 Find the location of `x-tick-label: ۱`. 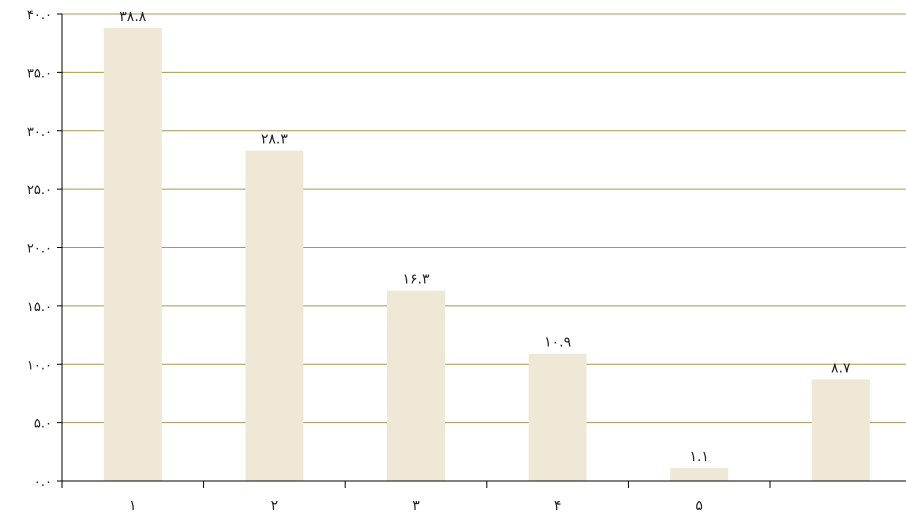

x-tick-label: ۱ is located at coordinates (133, 506).